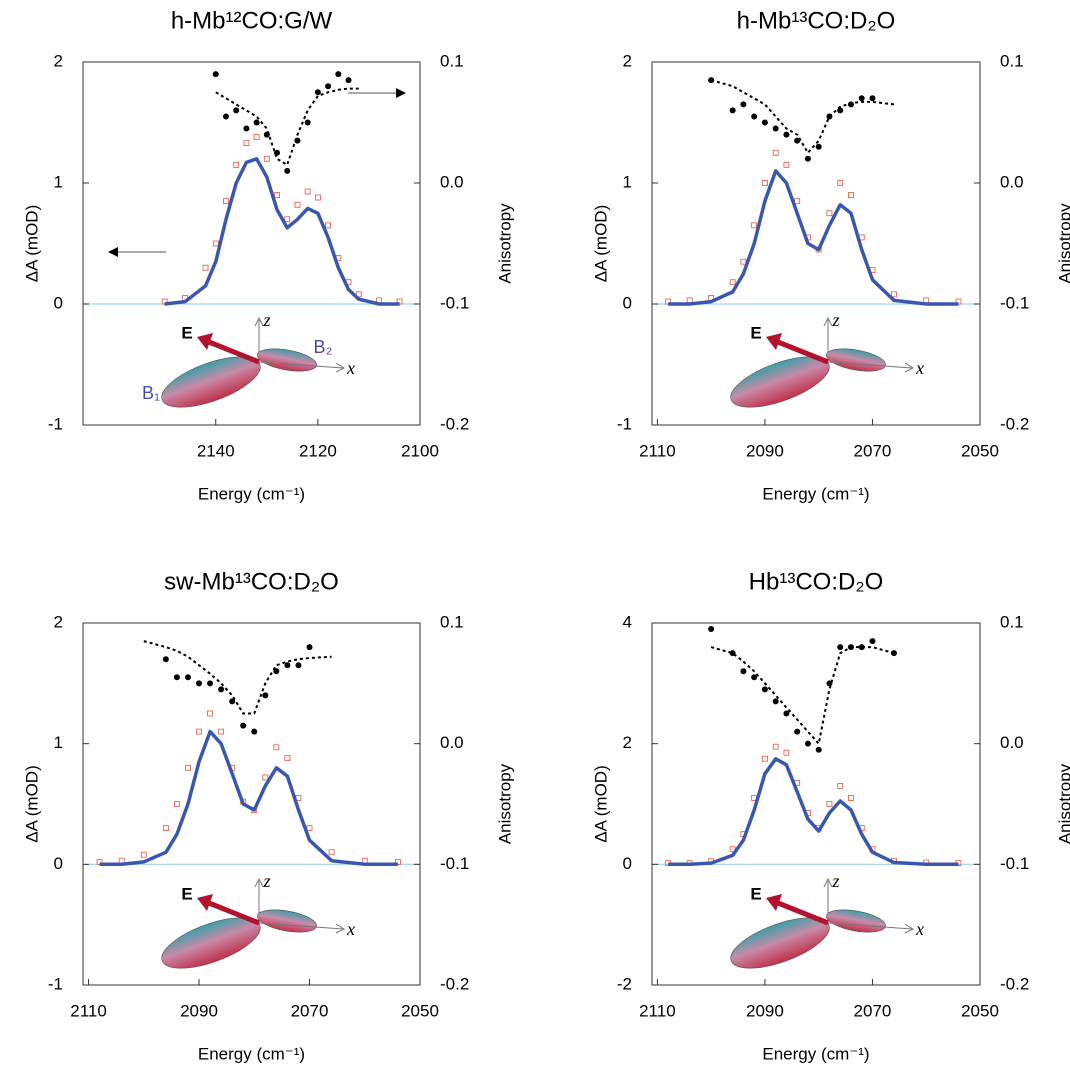 Image resolution: width=1070 pixels, height=1074 pixels. I want to click on chart-title: Hb¹³CO:D₂O, so click(816, 581).